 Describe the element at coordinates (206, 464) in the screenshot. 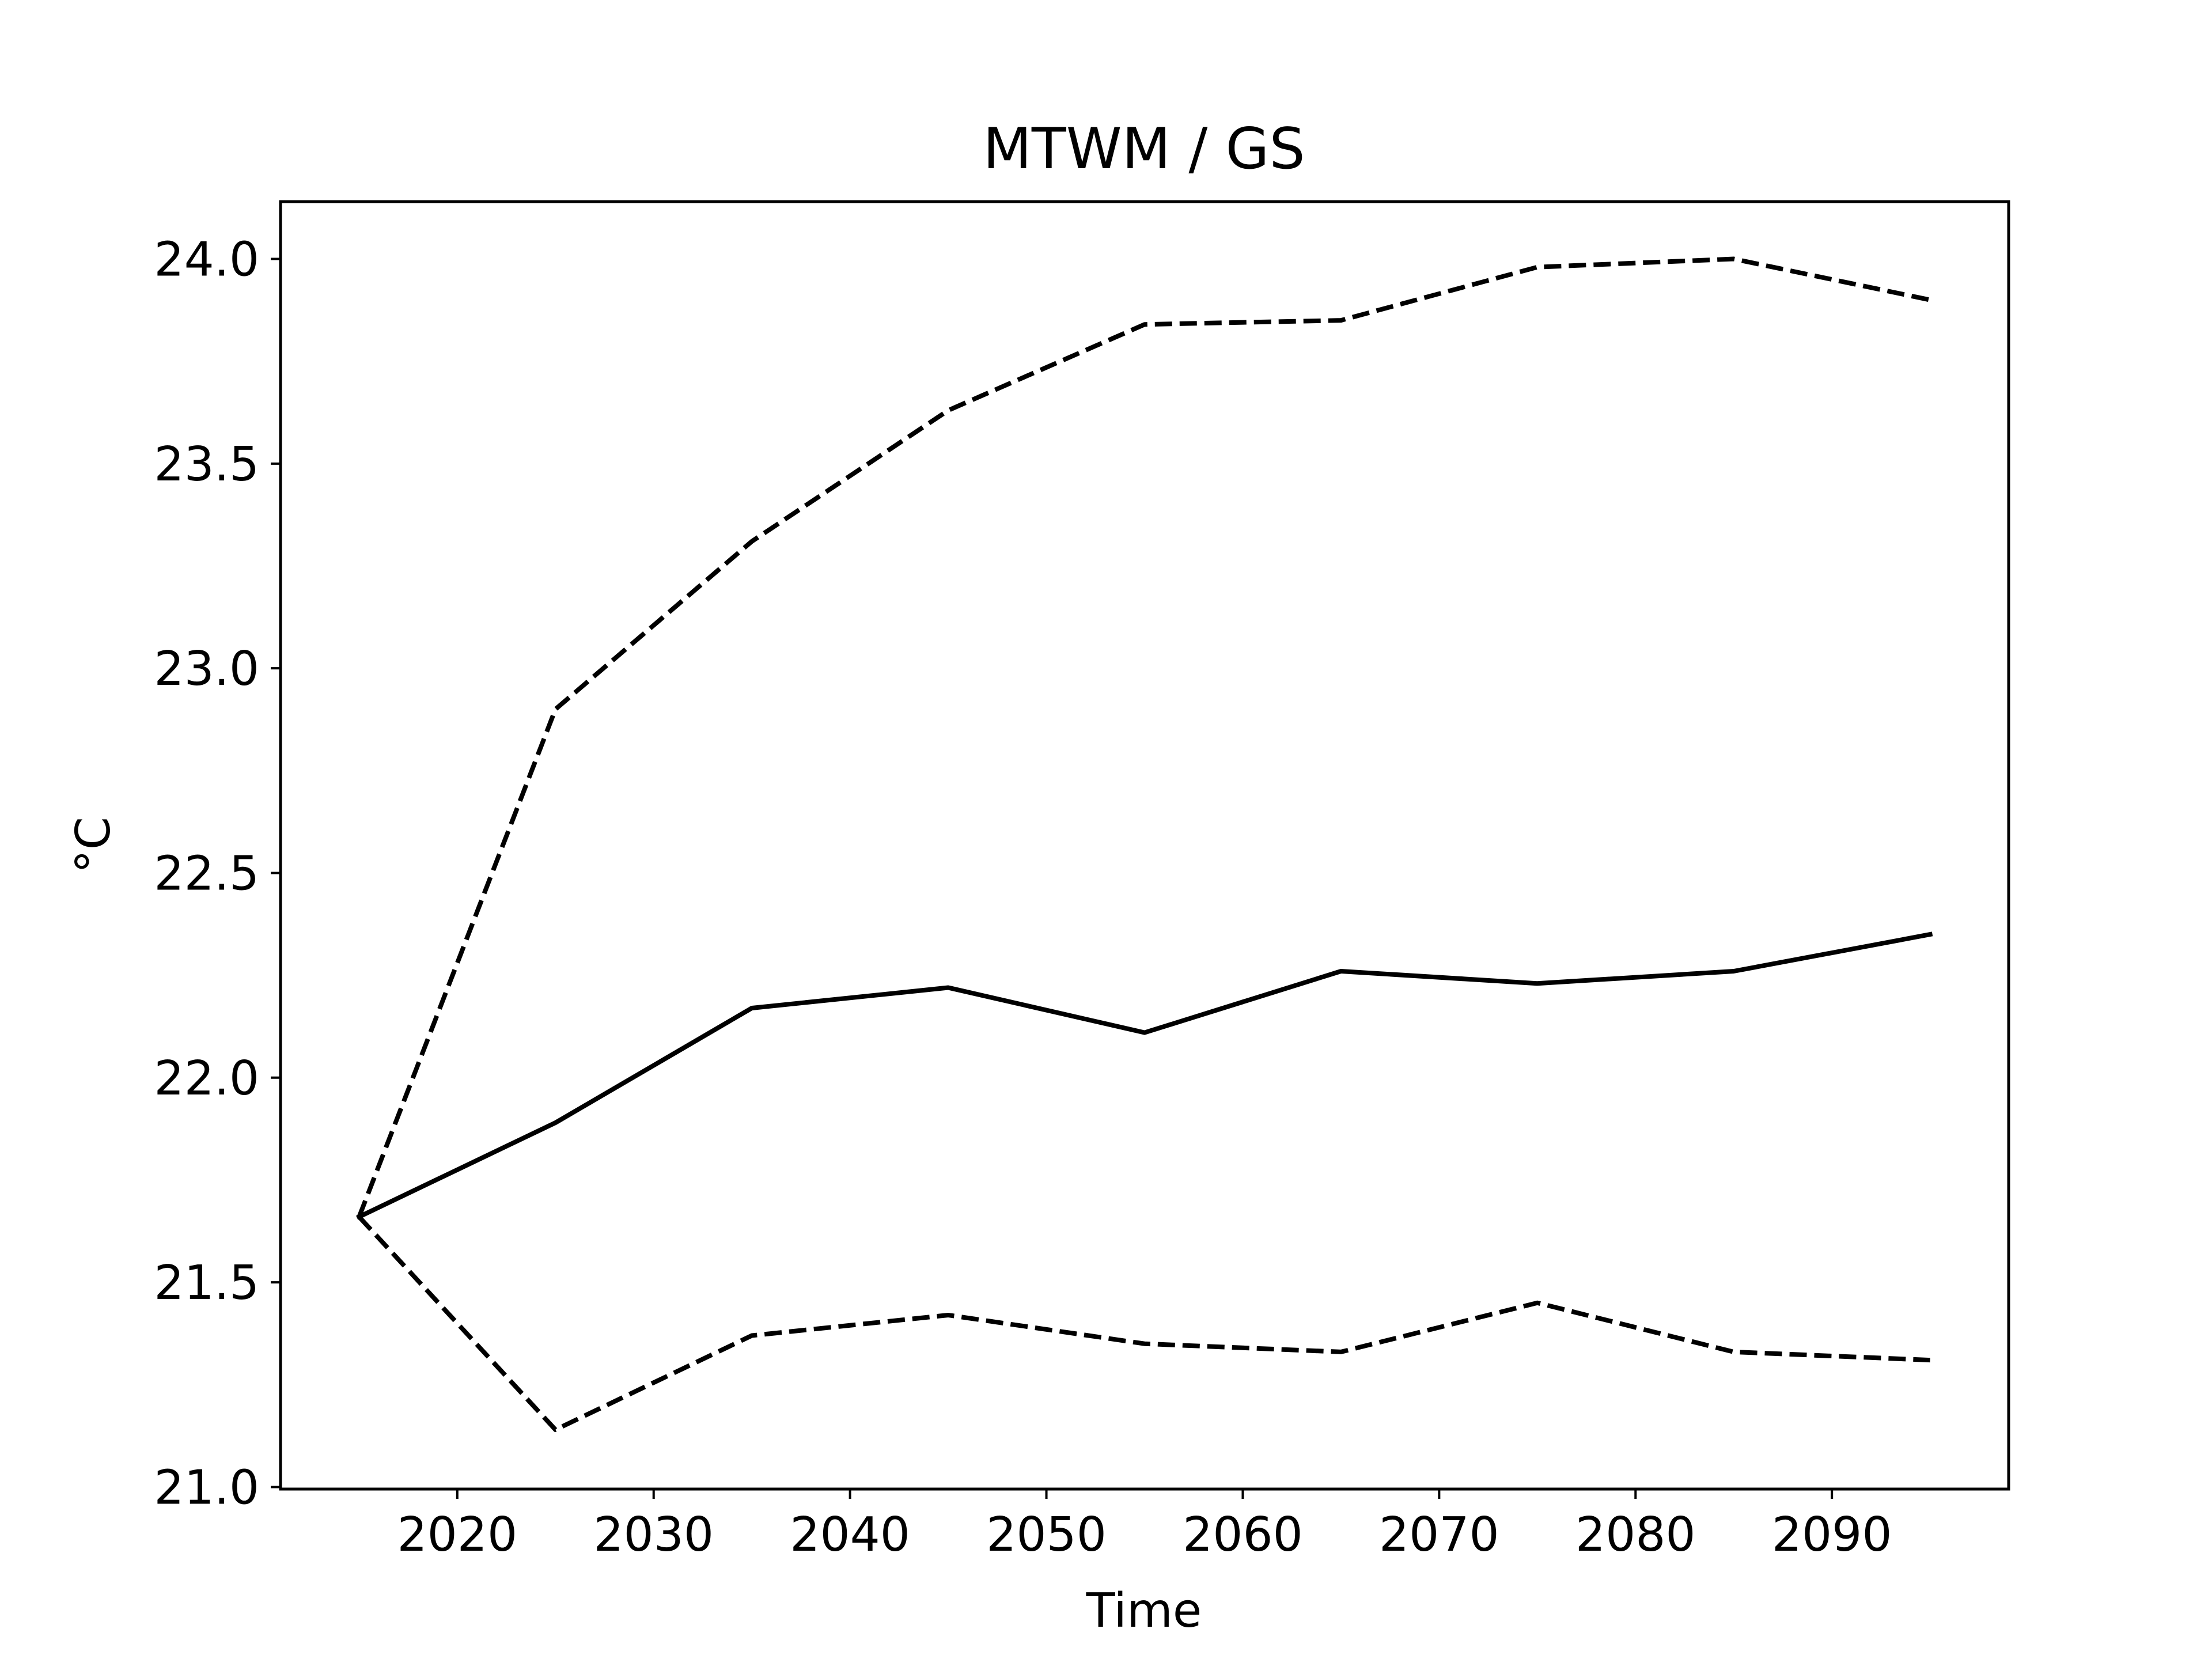

I see `y-tick-label: 23.5` at that location.